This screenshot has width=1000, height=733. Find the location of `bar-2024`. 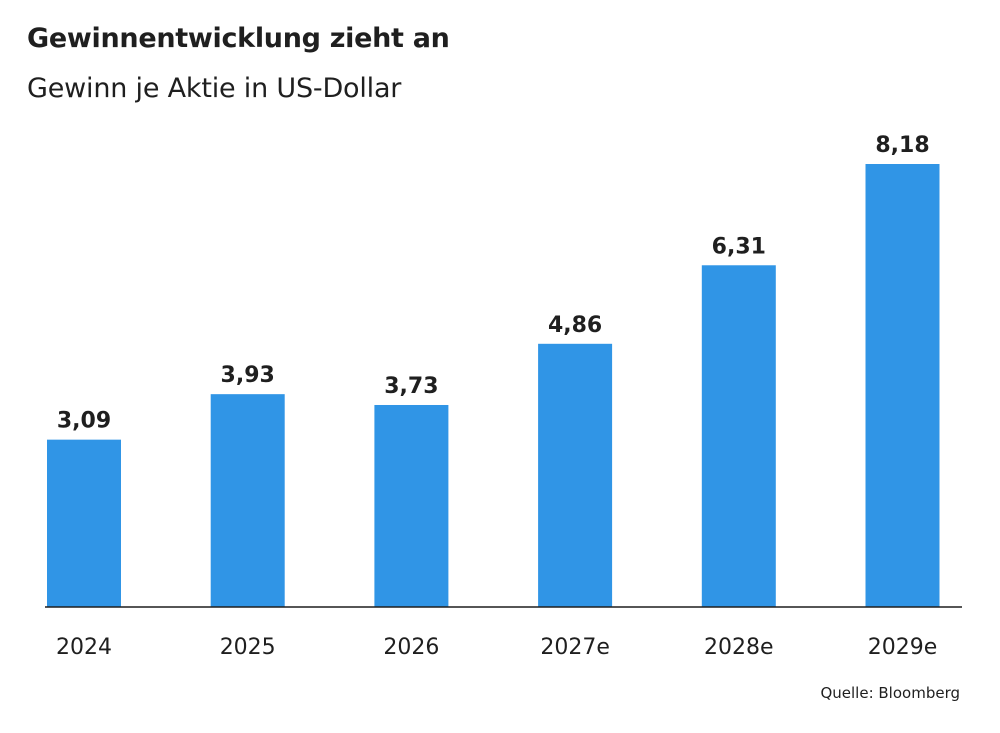

bar-2024 is located at coordinates (84, 523).